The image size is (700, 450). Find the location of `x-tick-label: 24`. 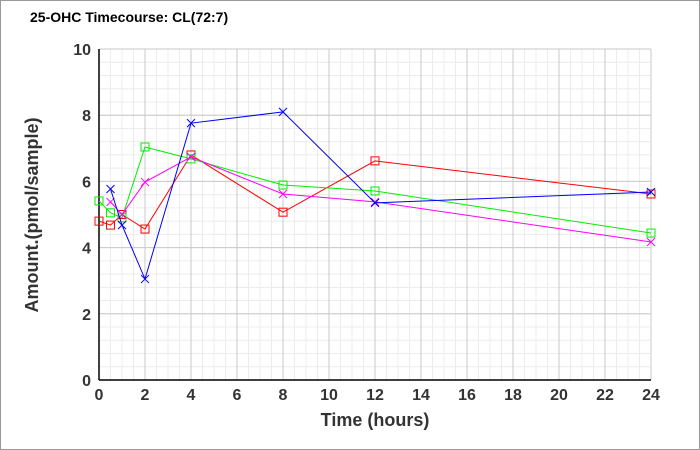

x-tick-label: 24 is located at coordinates (651, 395).